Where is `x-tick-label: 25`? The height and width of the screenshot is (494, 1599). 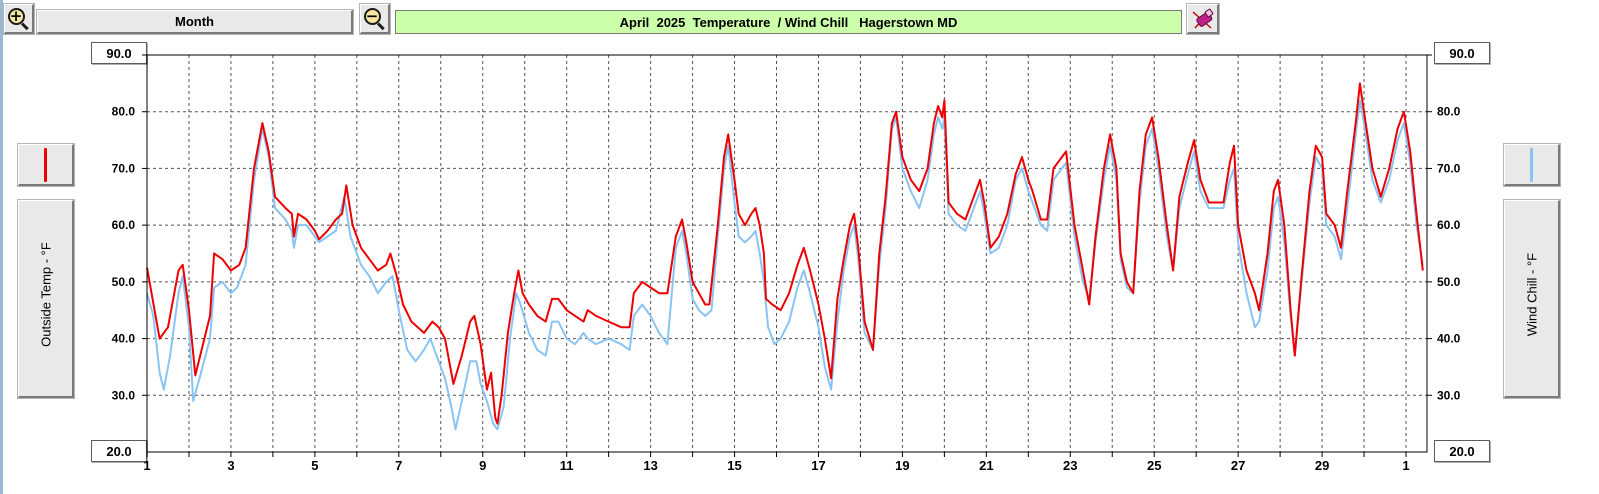 x-tick-label: 25 is located at coordinates (1154, 465).